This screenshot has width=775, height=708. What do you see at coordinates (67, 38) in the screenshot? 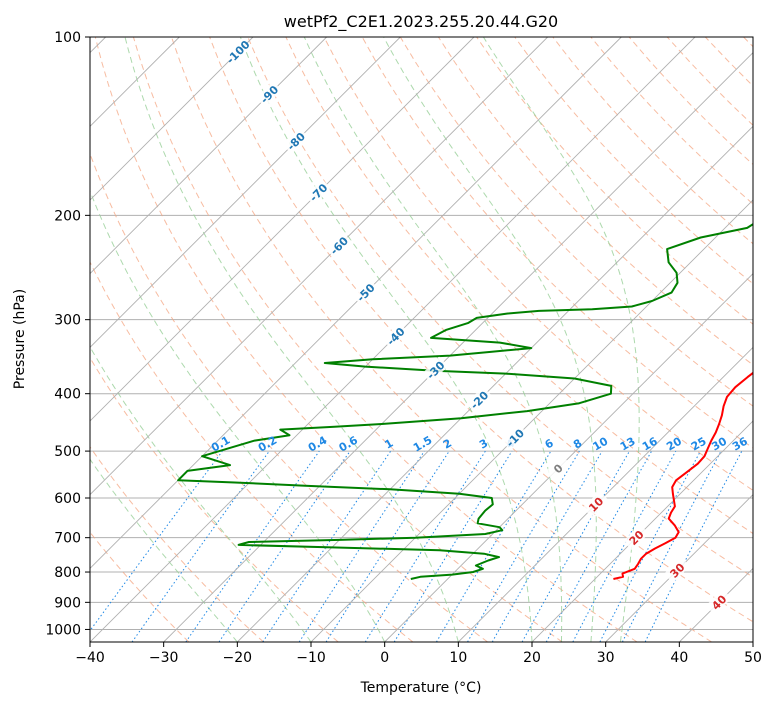
I see `y-tick-label: 100` at bounding box center [67, 38].